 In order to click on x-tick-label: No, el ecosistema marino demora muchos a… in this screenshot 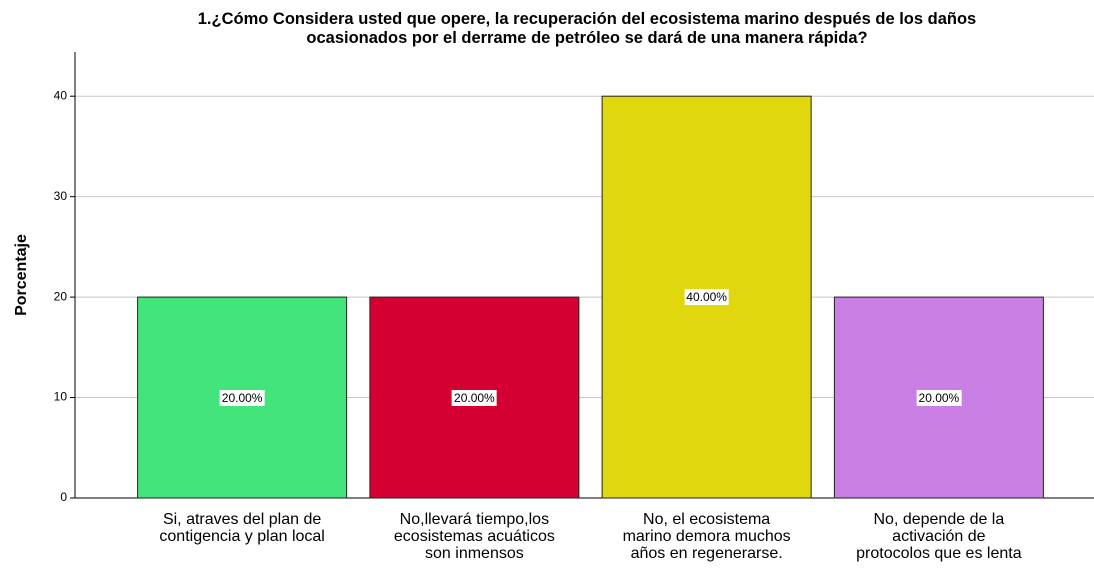, I will do `click(706, 536)`.